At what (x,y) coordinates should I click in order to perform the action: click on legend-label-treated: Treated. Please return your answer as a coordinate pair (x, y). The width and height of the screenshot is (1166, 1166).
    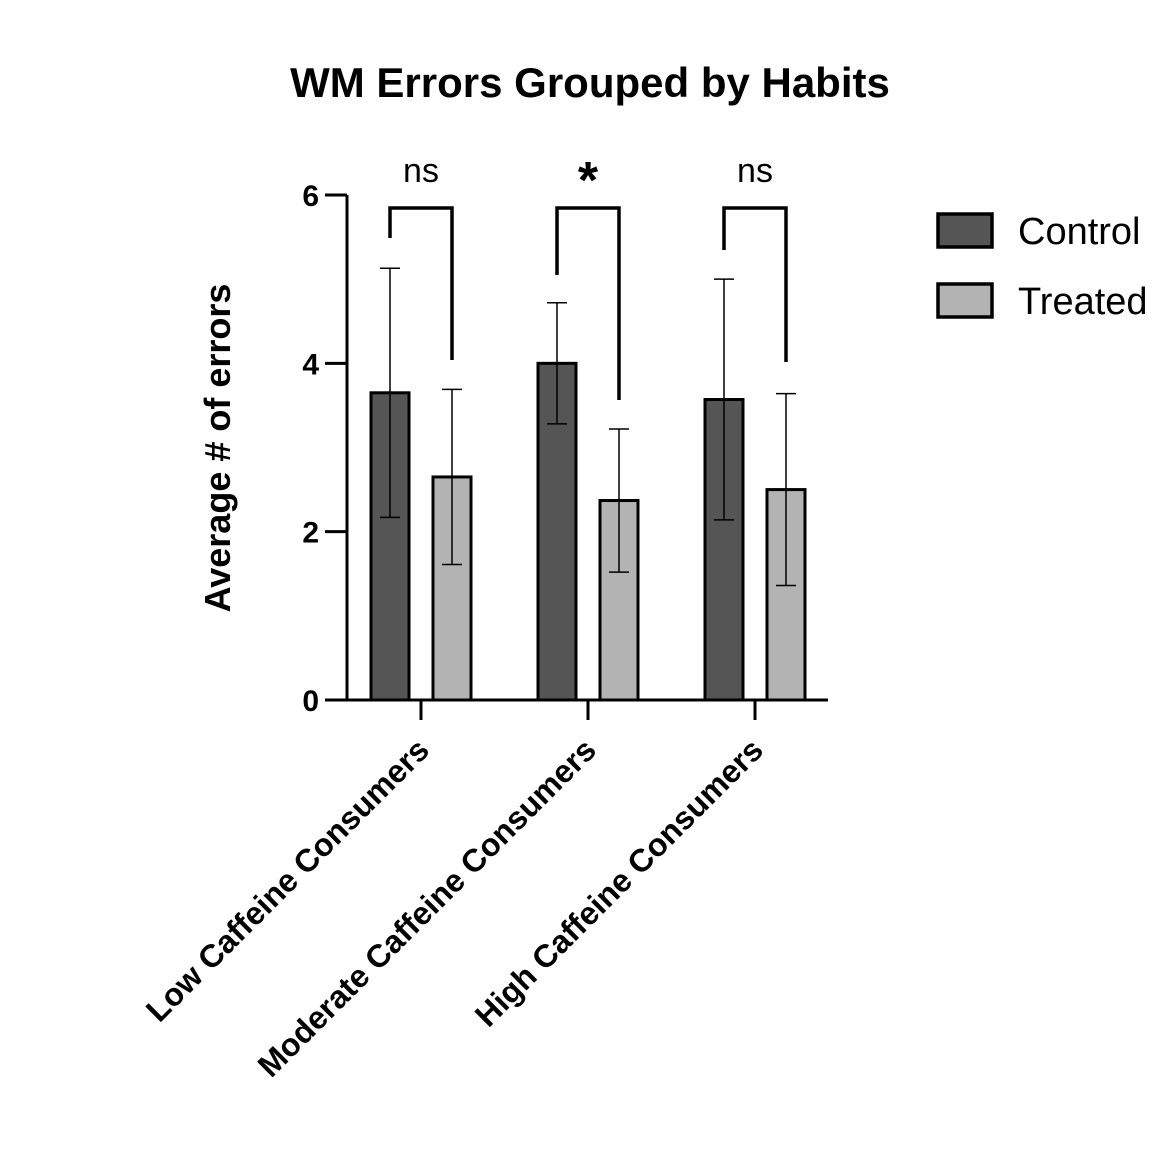
    Looking at the image, I should click on (1083, 302).